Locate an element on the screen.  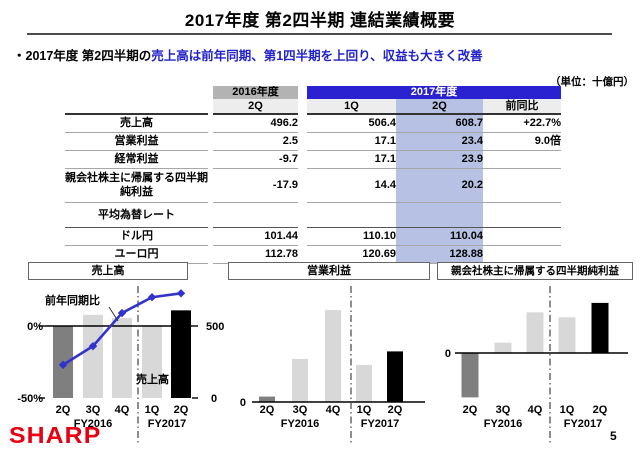
right-axis-tick-0: 0 is located at coordinates (214, 399).